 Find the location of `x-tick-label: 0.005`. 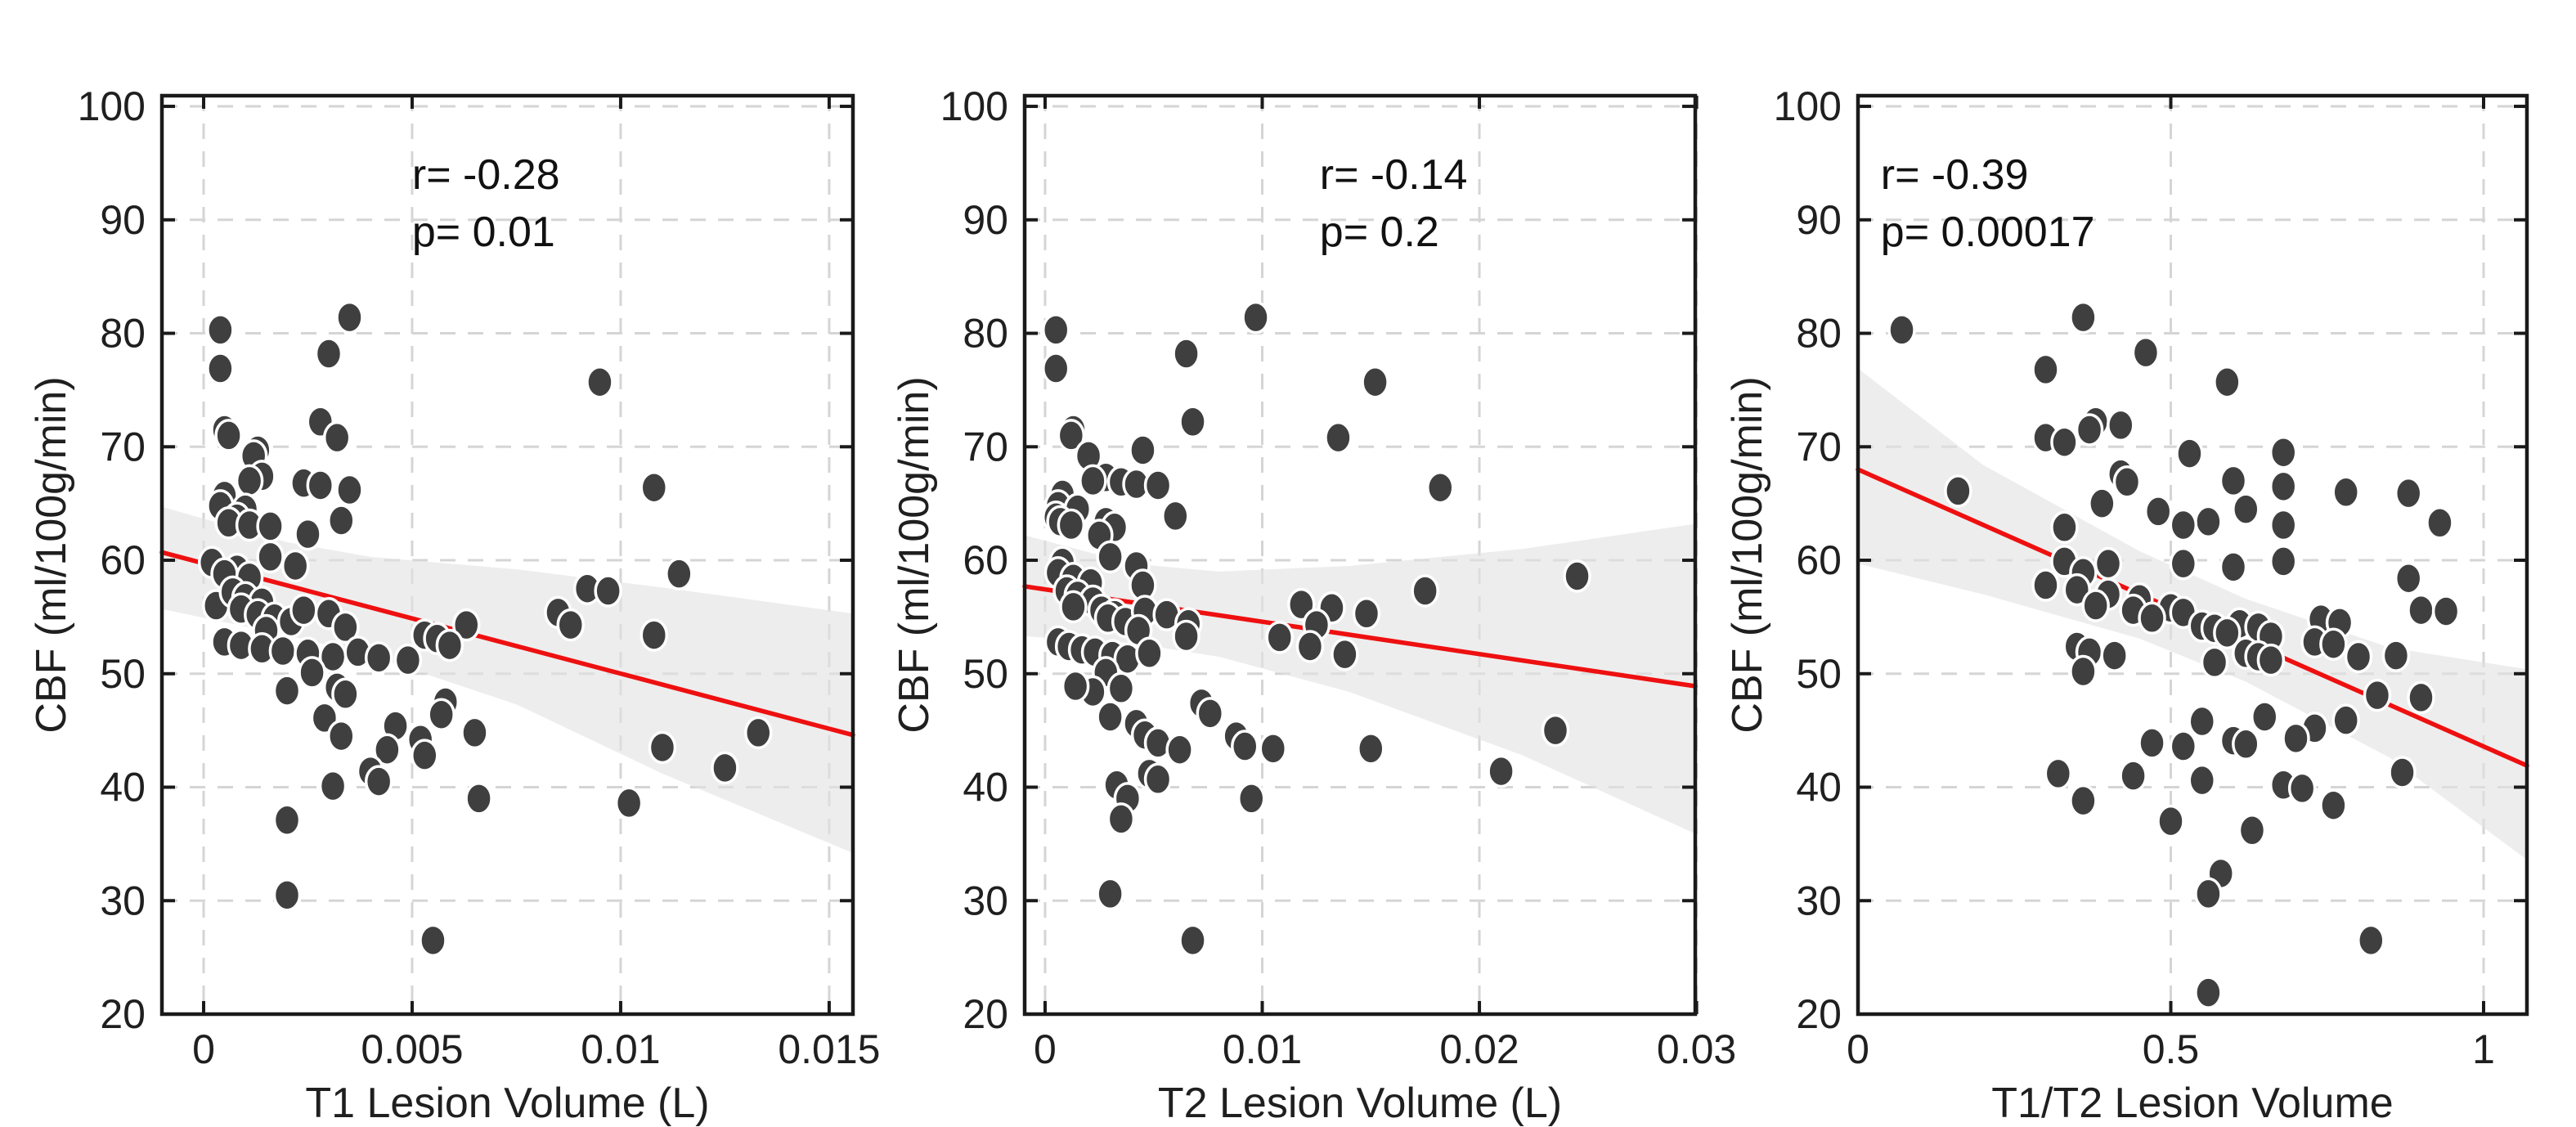

x-tick-label: 0.005 is located at coordinates (412, 1049).